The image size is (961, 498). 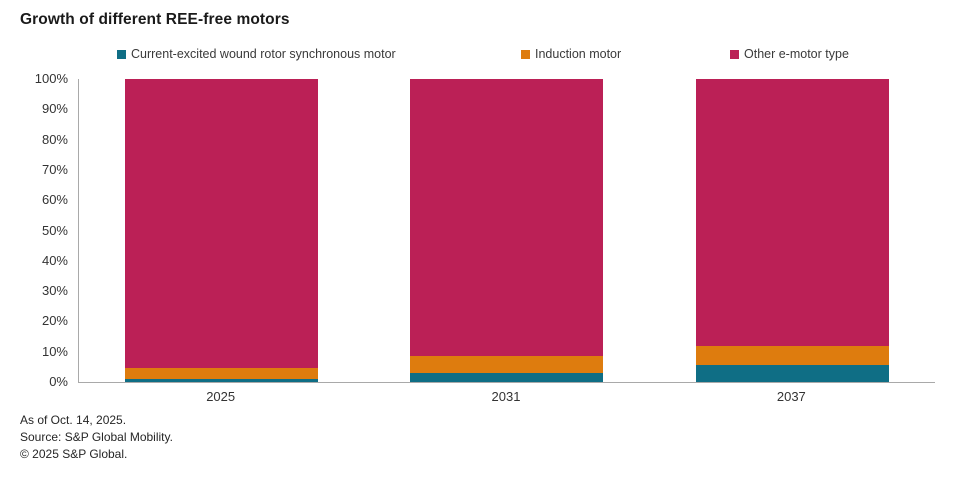 What do you see at coordinates (54, 260) in the screenshot?
I see `y-axis-tick-label: 40%` at bounding box center [54, 260].